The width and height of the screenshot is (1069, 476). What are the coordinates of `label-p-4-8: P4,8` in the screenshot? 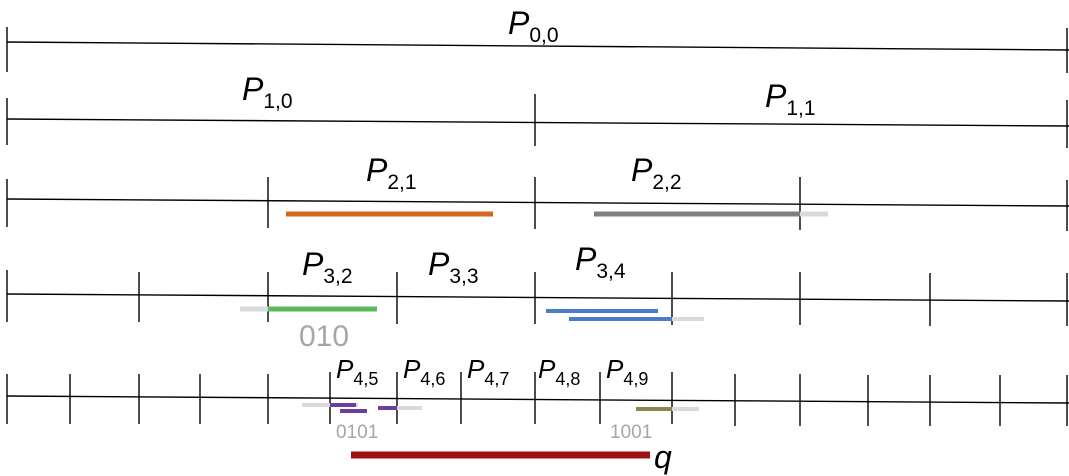 It's located at (559, 371).